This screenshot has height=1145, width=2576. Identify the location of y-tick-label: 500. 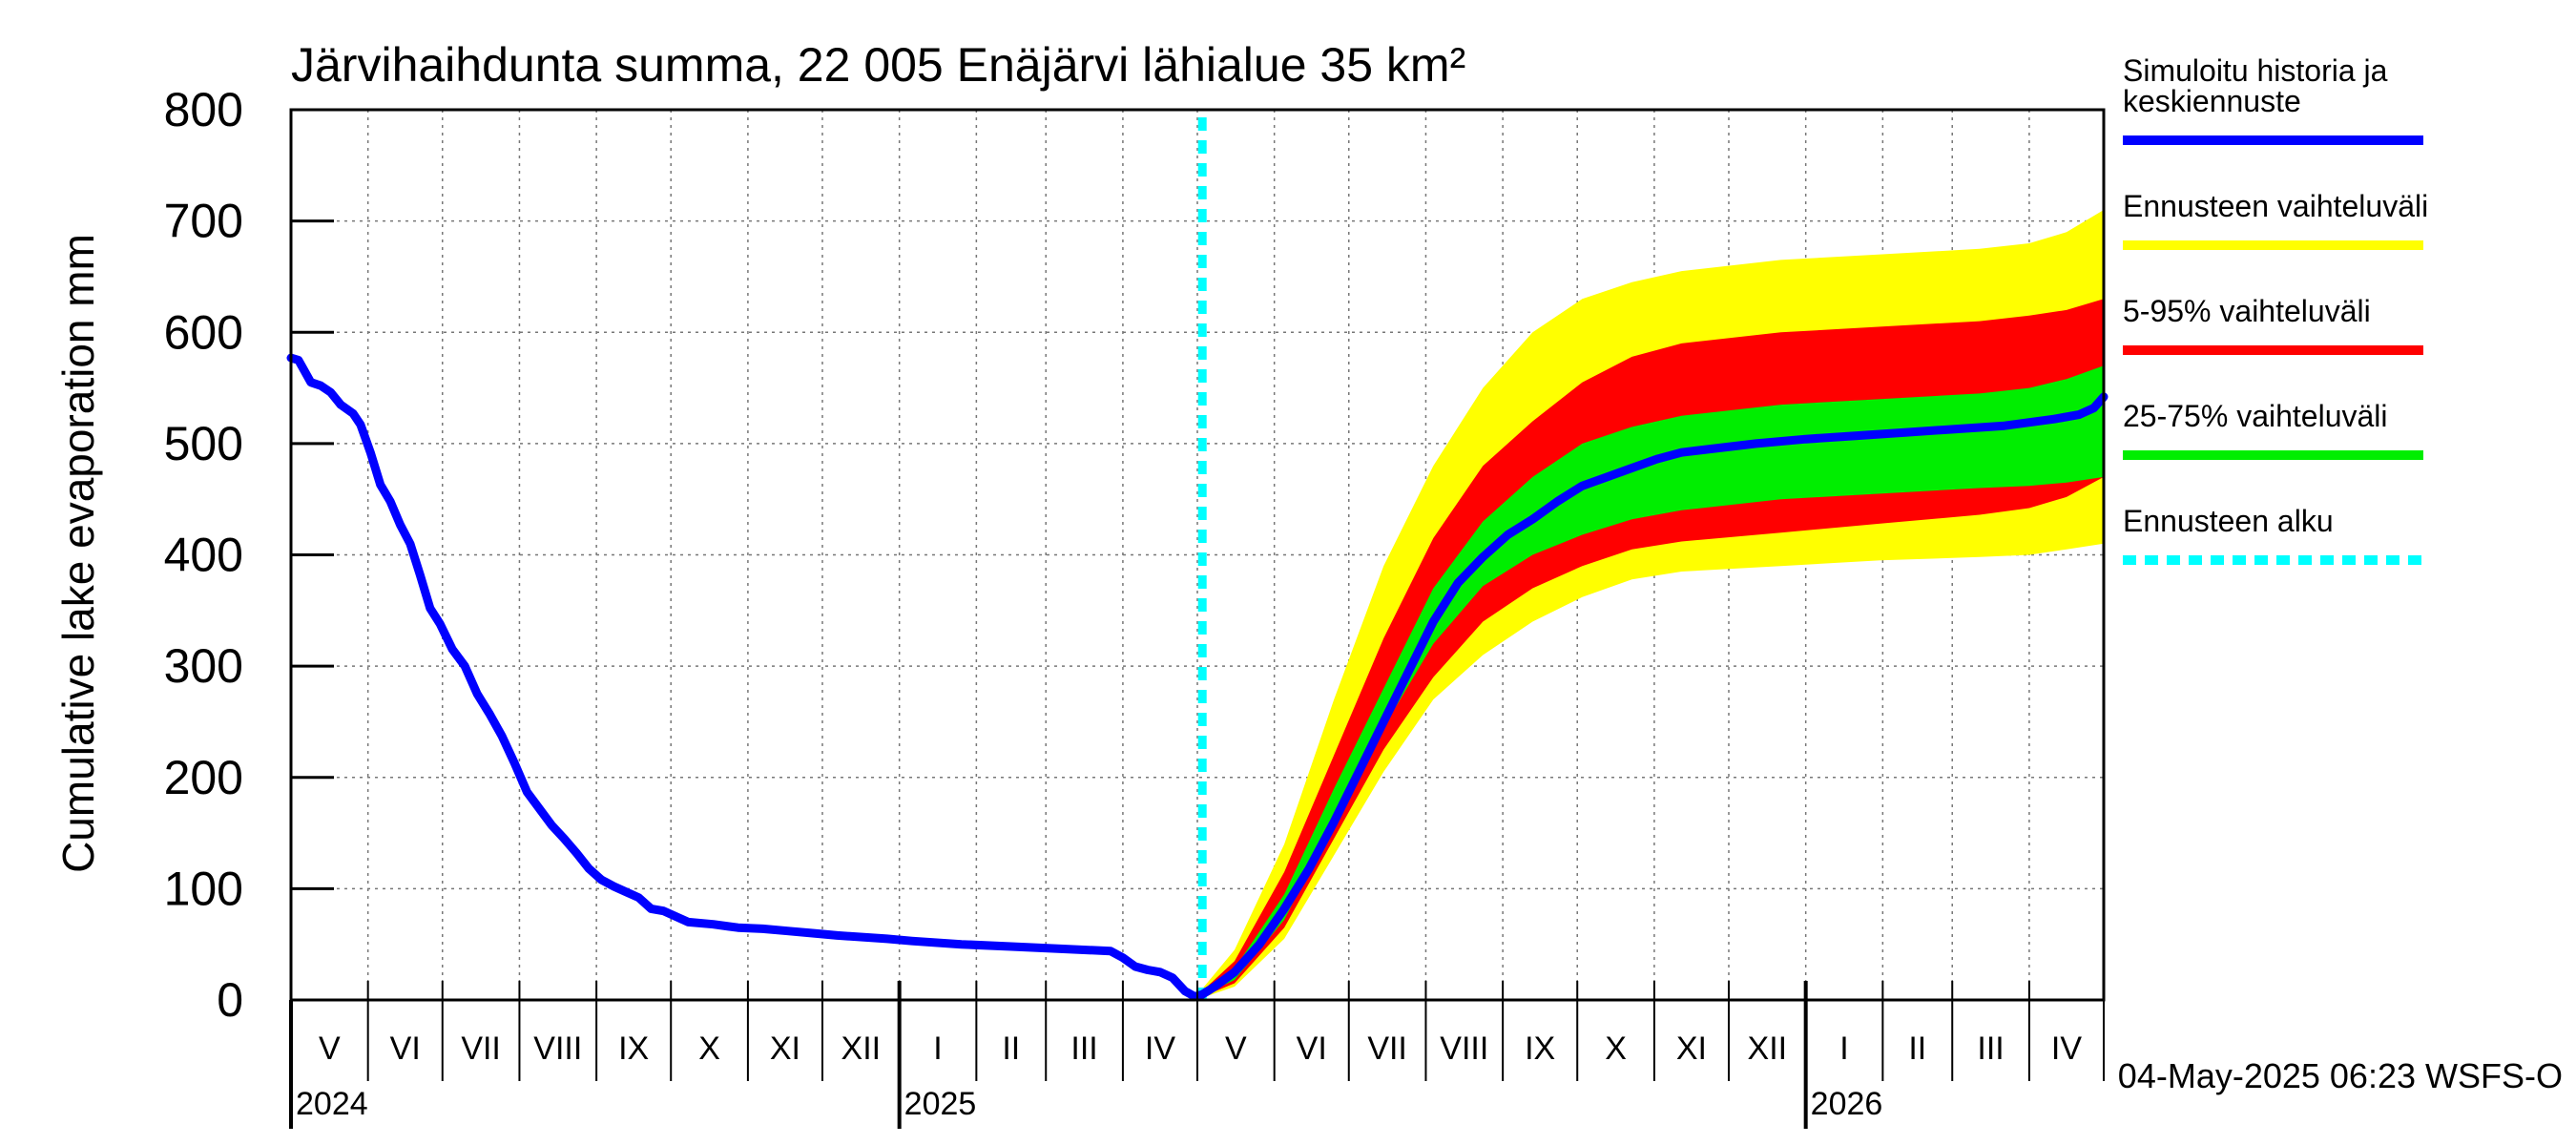
(203, 444).